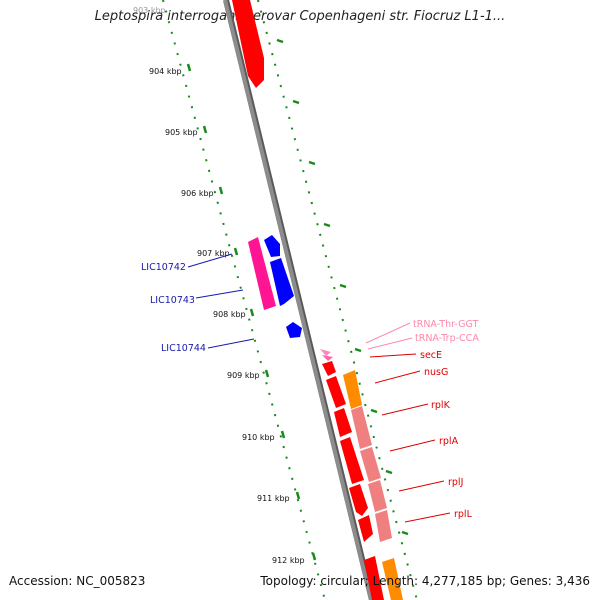 This screenshot has height=600, width=600. I want to click on cds-feature-LIC10744, so click(294, 330).